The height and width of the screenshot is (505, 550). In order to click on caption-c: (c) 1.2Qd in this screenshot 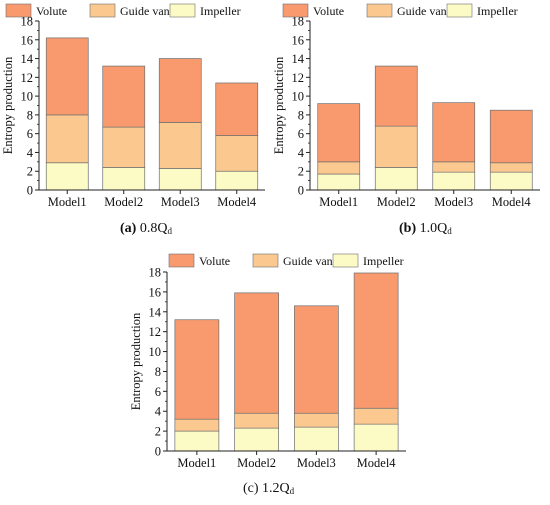, I will do `click(268, 489)`.